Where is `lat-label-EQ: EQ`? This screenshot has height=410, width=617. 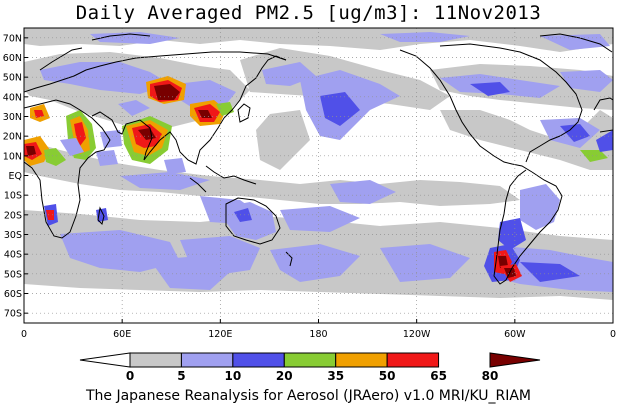 lat-label-EQ: EQ is located at coordinates (15, 176).